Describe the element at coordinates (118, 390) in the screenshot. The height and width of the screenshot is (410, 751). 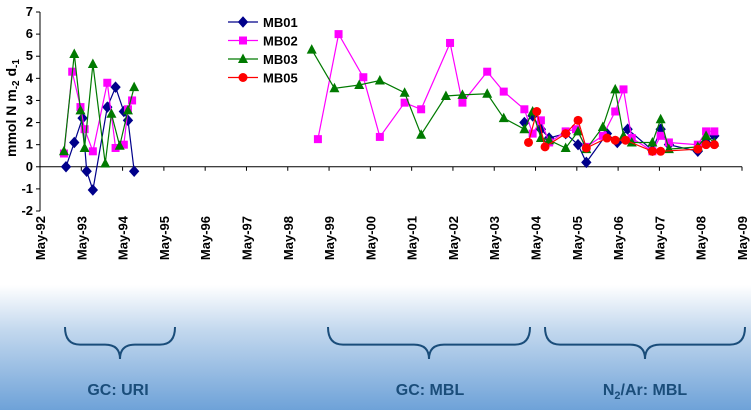
I see `group-label-gc-uri: GC: URI` at that location.